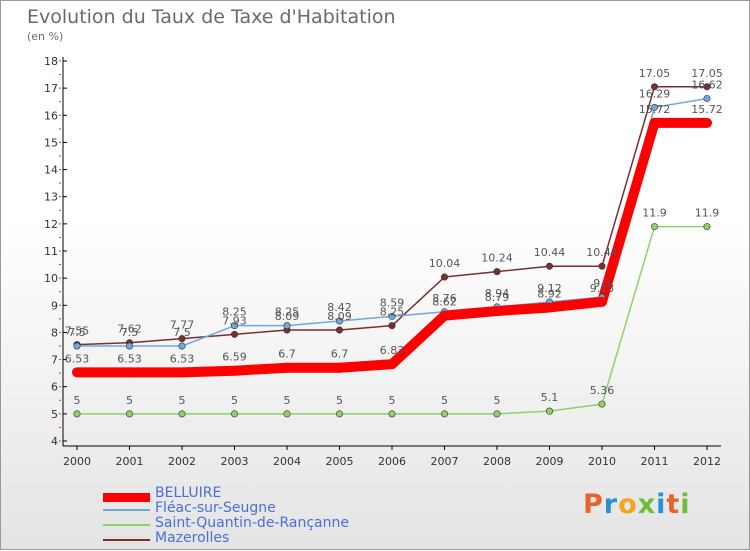 This screenshot has height=551, width=750. Describe the element at coordinates (54, 305) in the screenshot. I see `y-tick-label: 9` at that location.